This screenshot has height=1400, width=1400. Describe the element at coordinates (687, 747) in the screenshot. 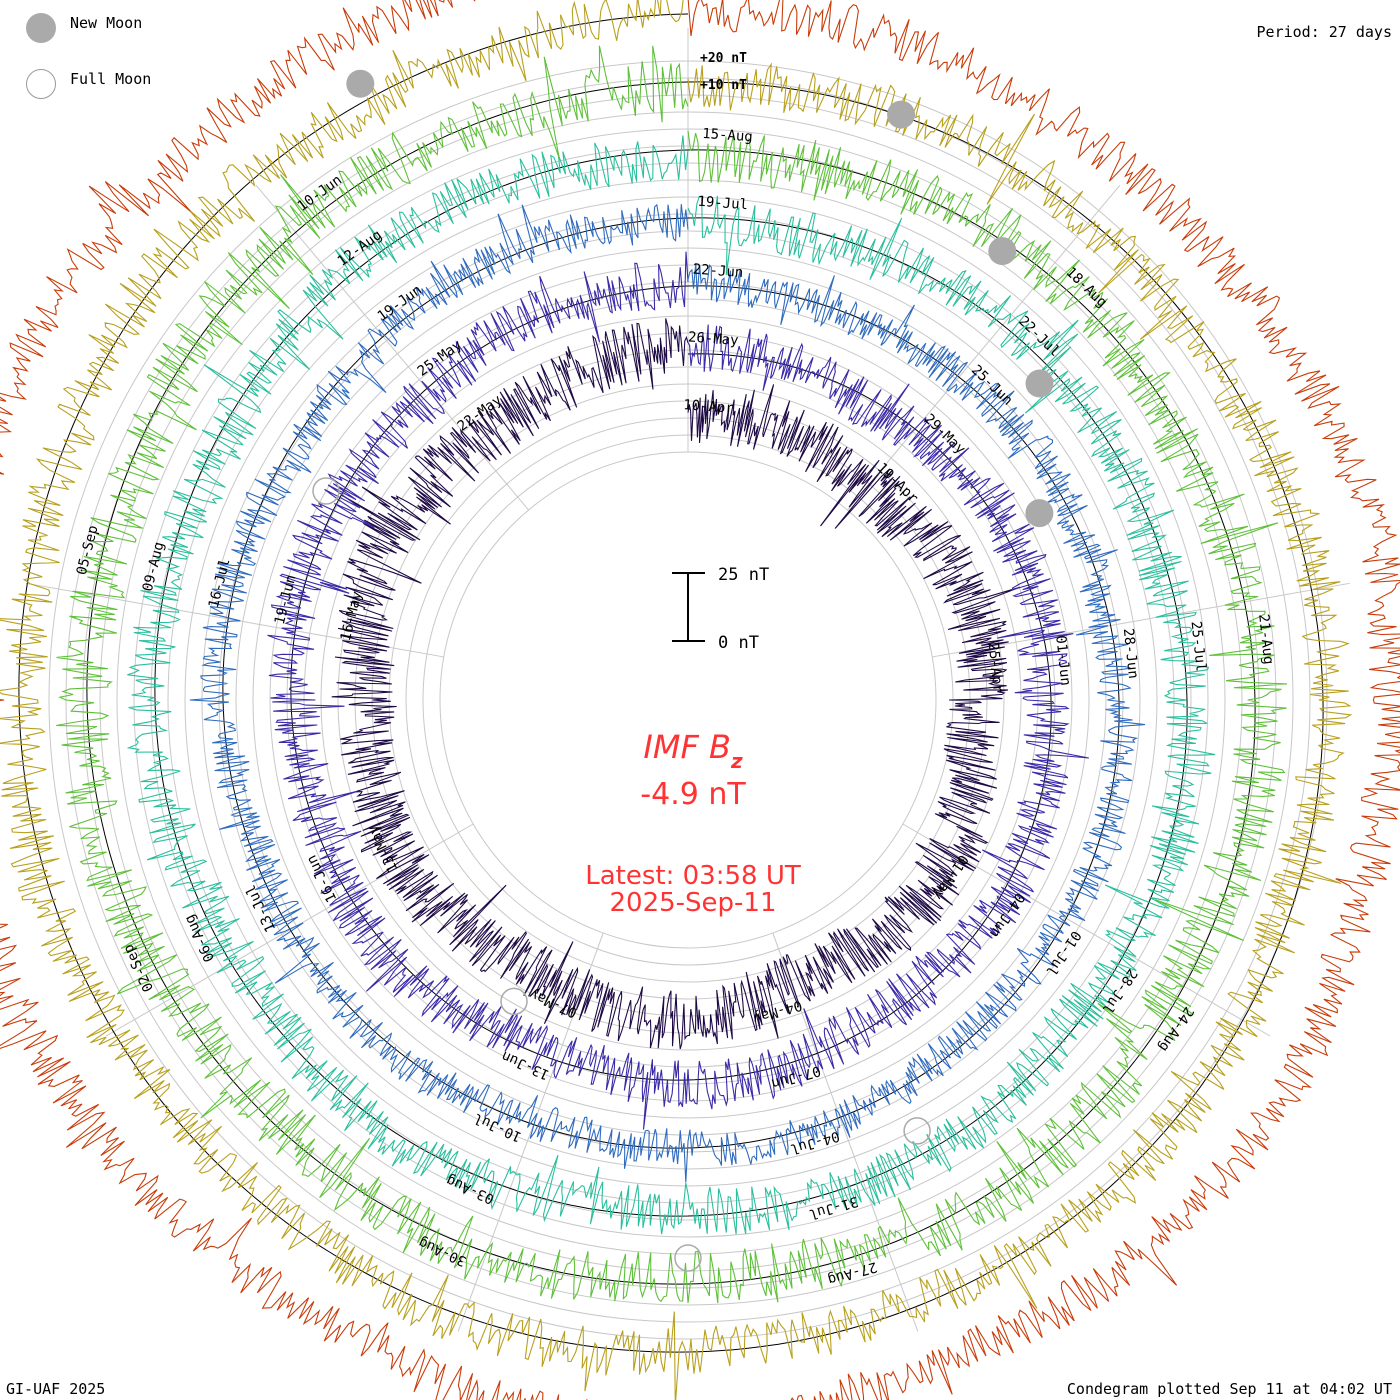

I see `center-title-main: IMF B` at that location.